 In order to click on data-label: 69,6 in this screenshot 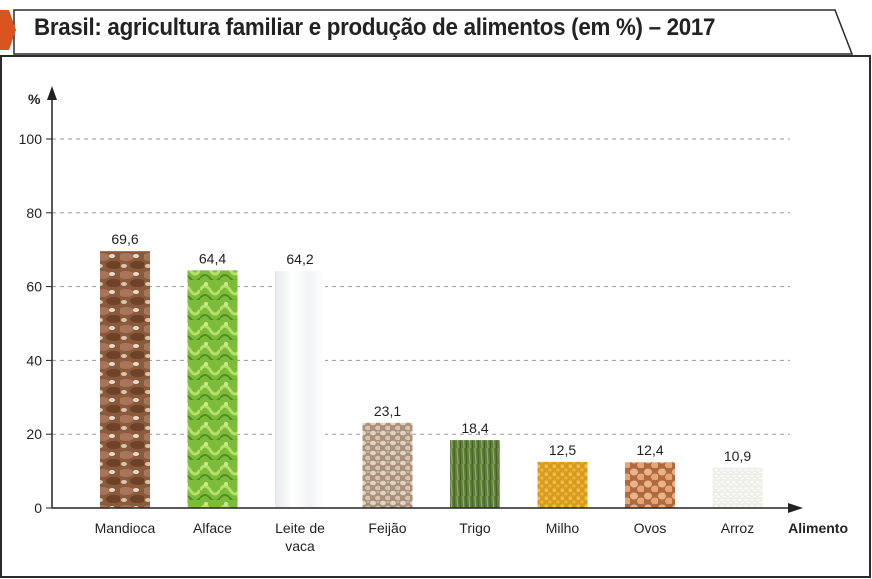, I will do `click(124, 239)`.